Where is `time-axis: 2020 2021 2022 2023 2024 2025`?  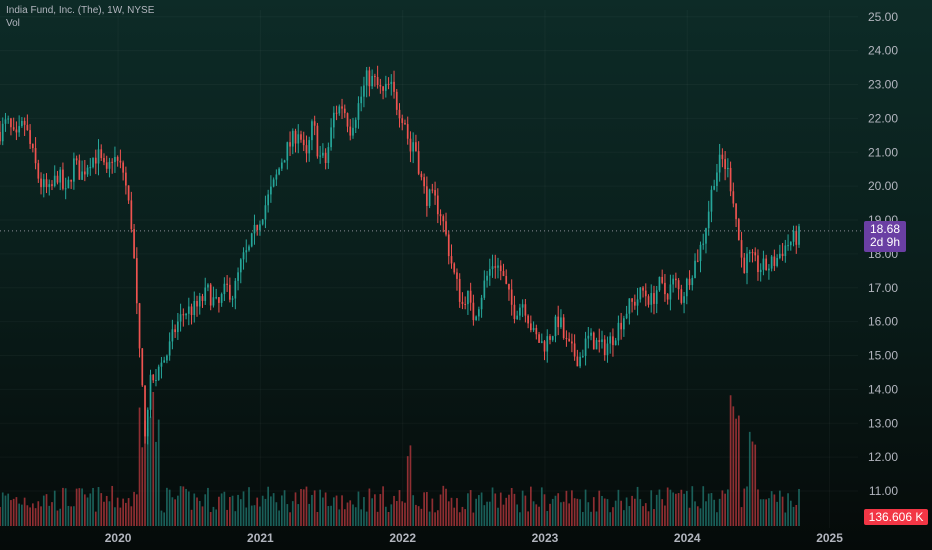 time-axis: 2020 2021 2022 2023 2024 2025 is located at coordinates (474, 538).